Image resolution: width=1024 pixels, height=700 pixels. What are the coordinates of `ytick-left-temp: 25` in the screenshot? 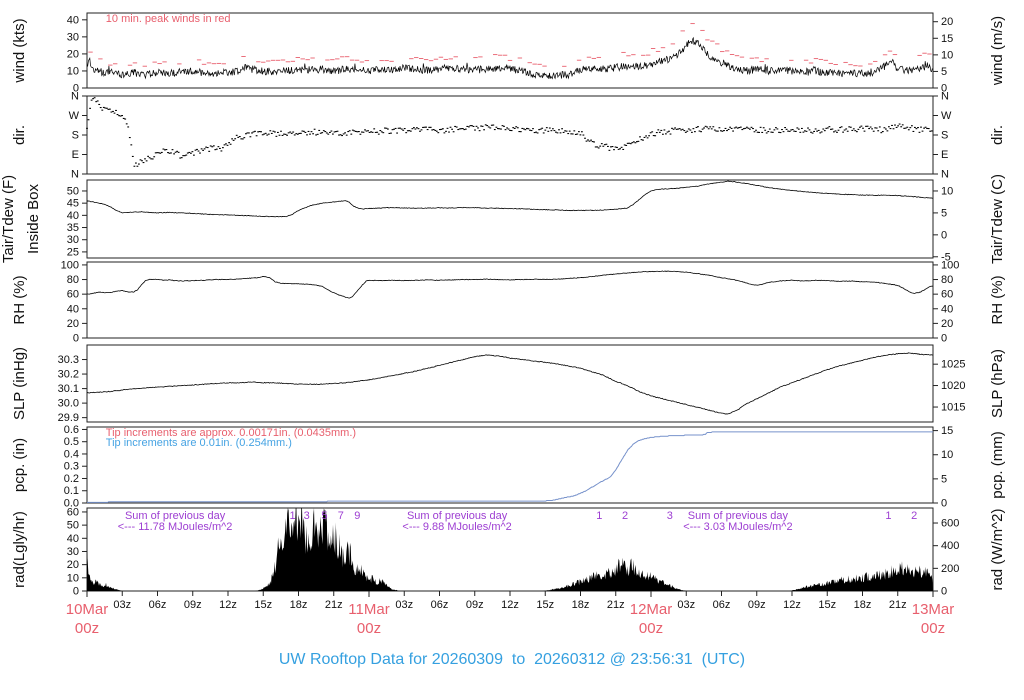 It's located at (73, 252).